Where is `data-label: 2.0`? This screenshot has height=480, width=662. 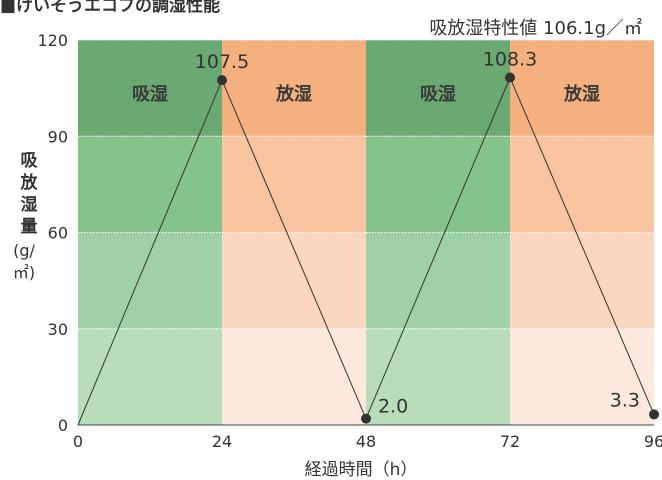
data-label: 2.0 is located at coordinates (393, 407).